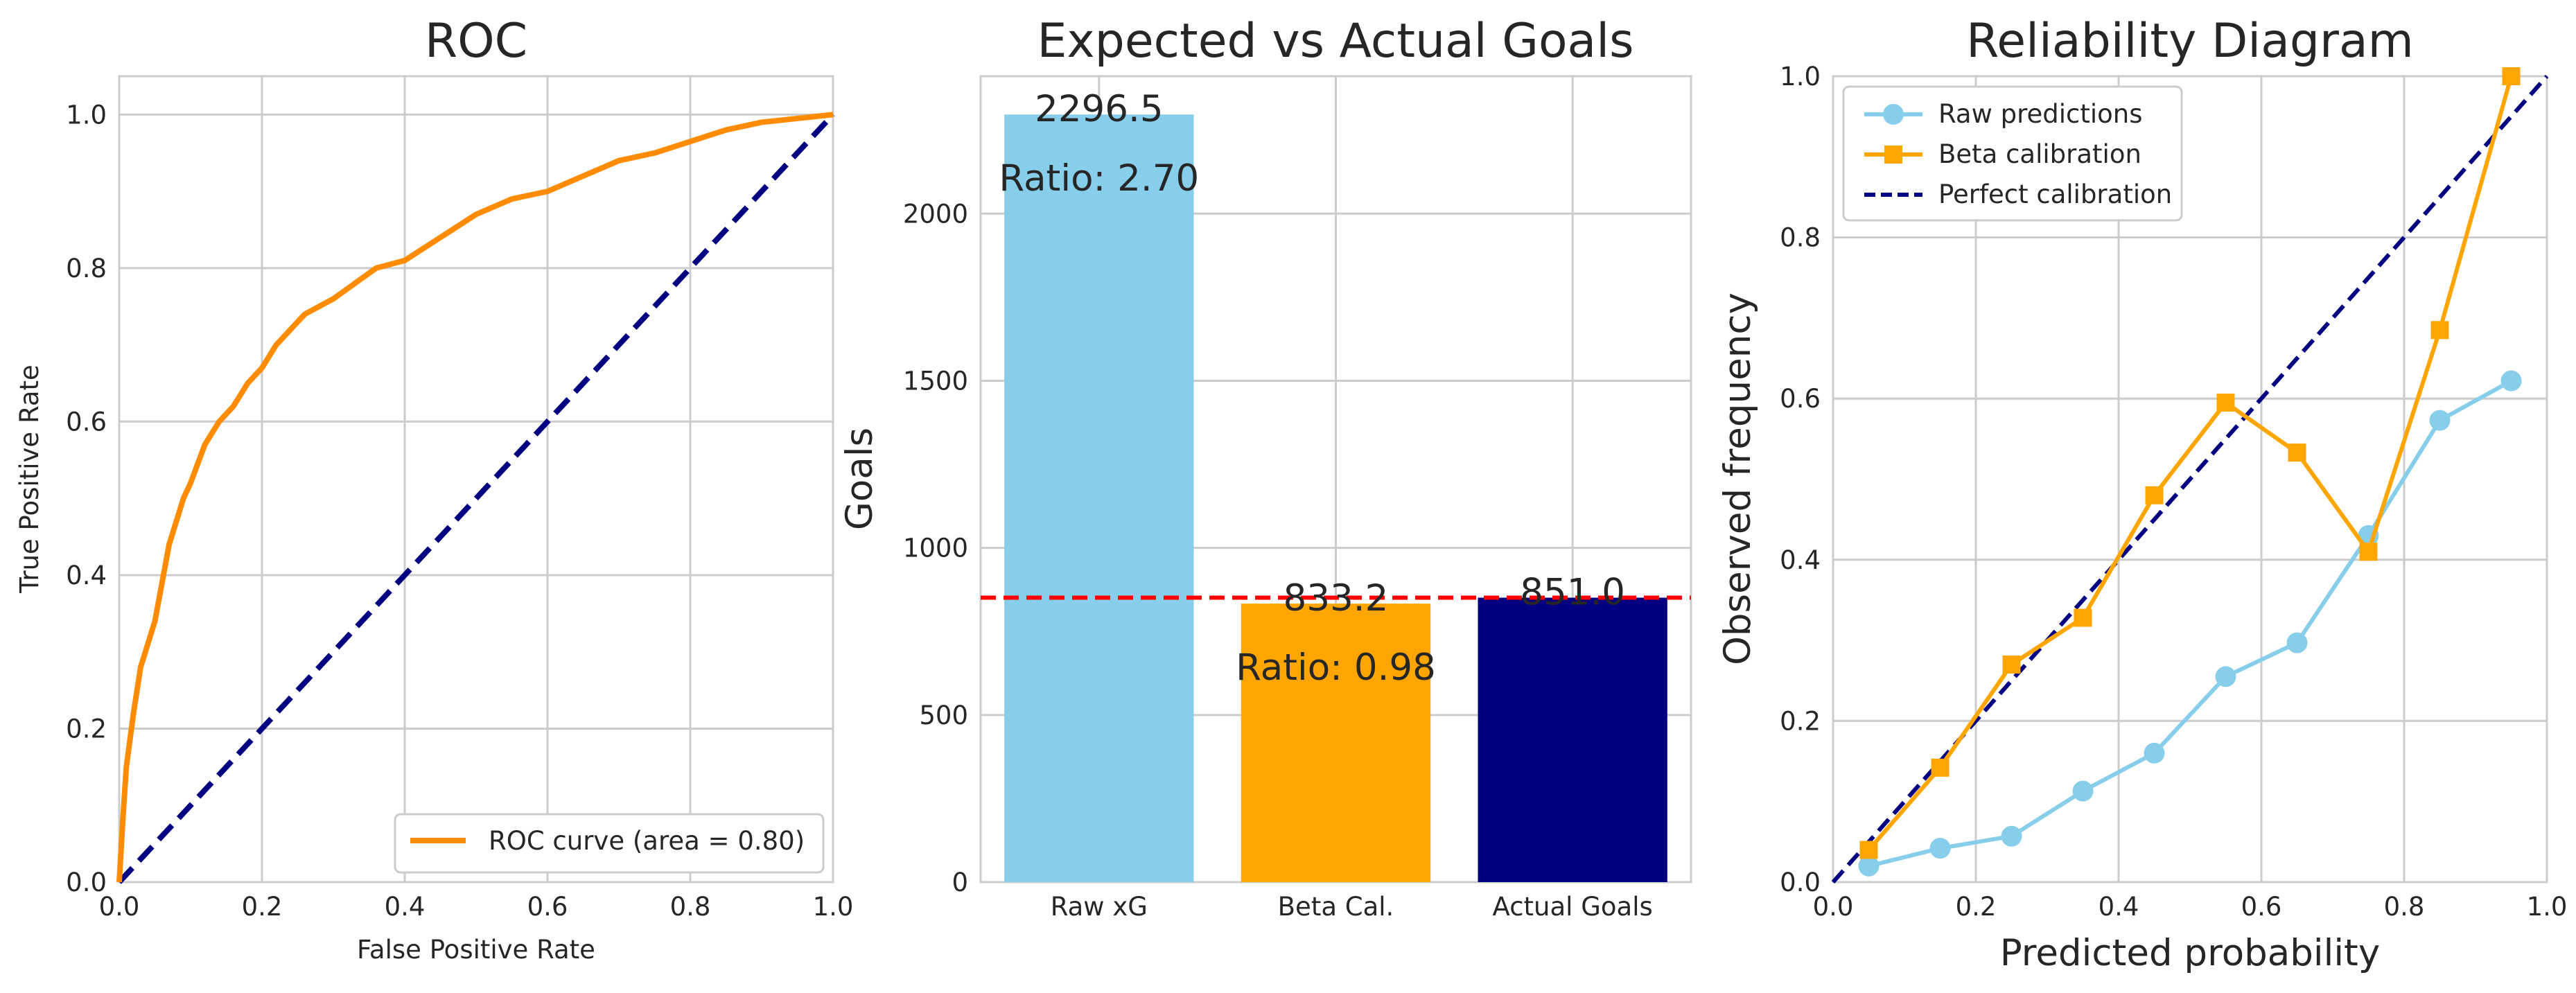 This screenshot has height=993, width=2576. I want to click on goals-y-axis-label: Goals, so click(860, 479).